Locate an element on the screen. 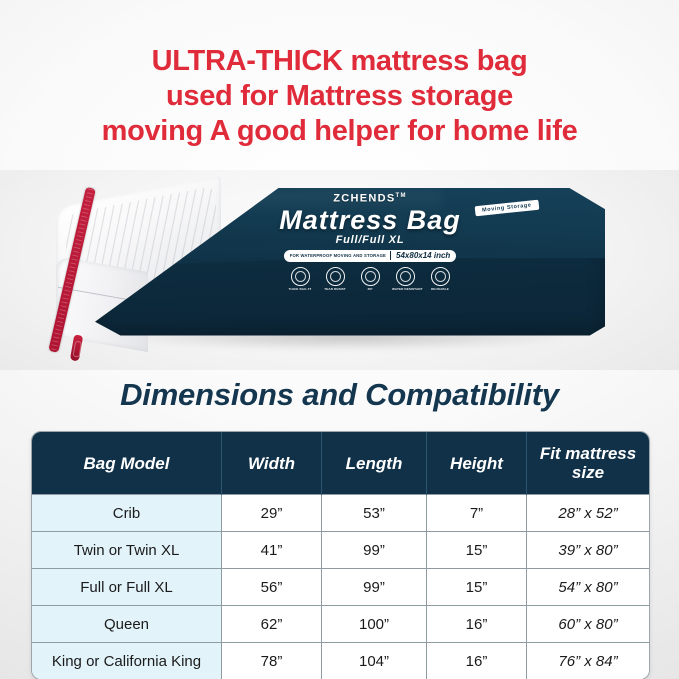 This screenshot has width=679, height=679. cell-width: 62” is located at coordinates (271, 624).